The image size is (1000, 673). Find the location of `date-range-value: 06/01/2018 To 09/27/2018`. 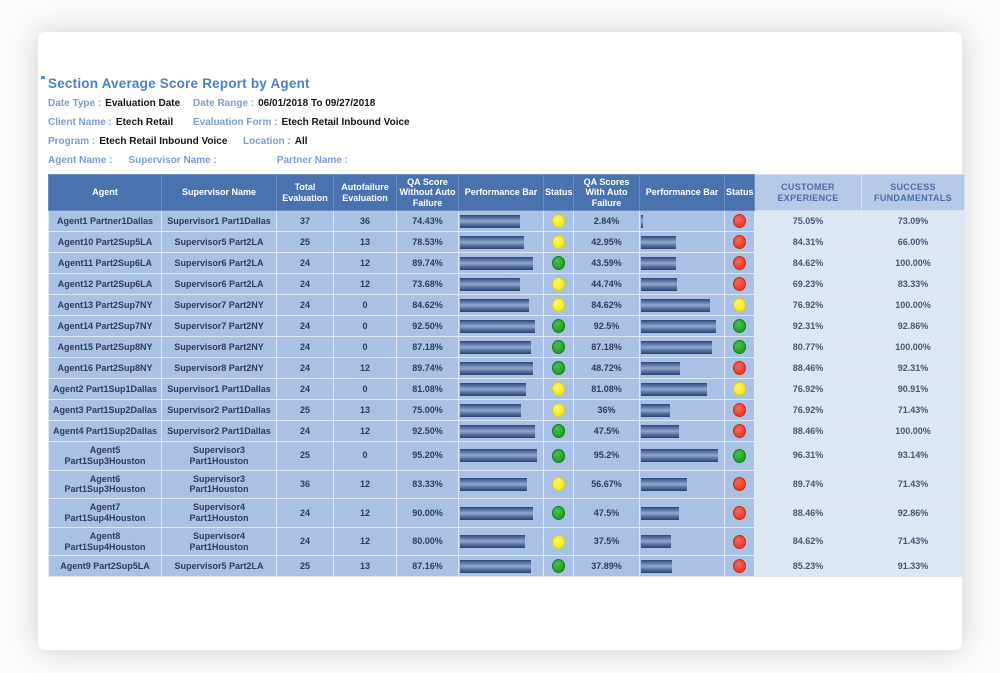

date-range-value: 06/01/2018 To 09/27/2018 is located at coordinates (317, 103).